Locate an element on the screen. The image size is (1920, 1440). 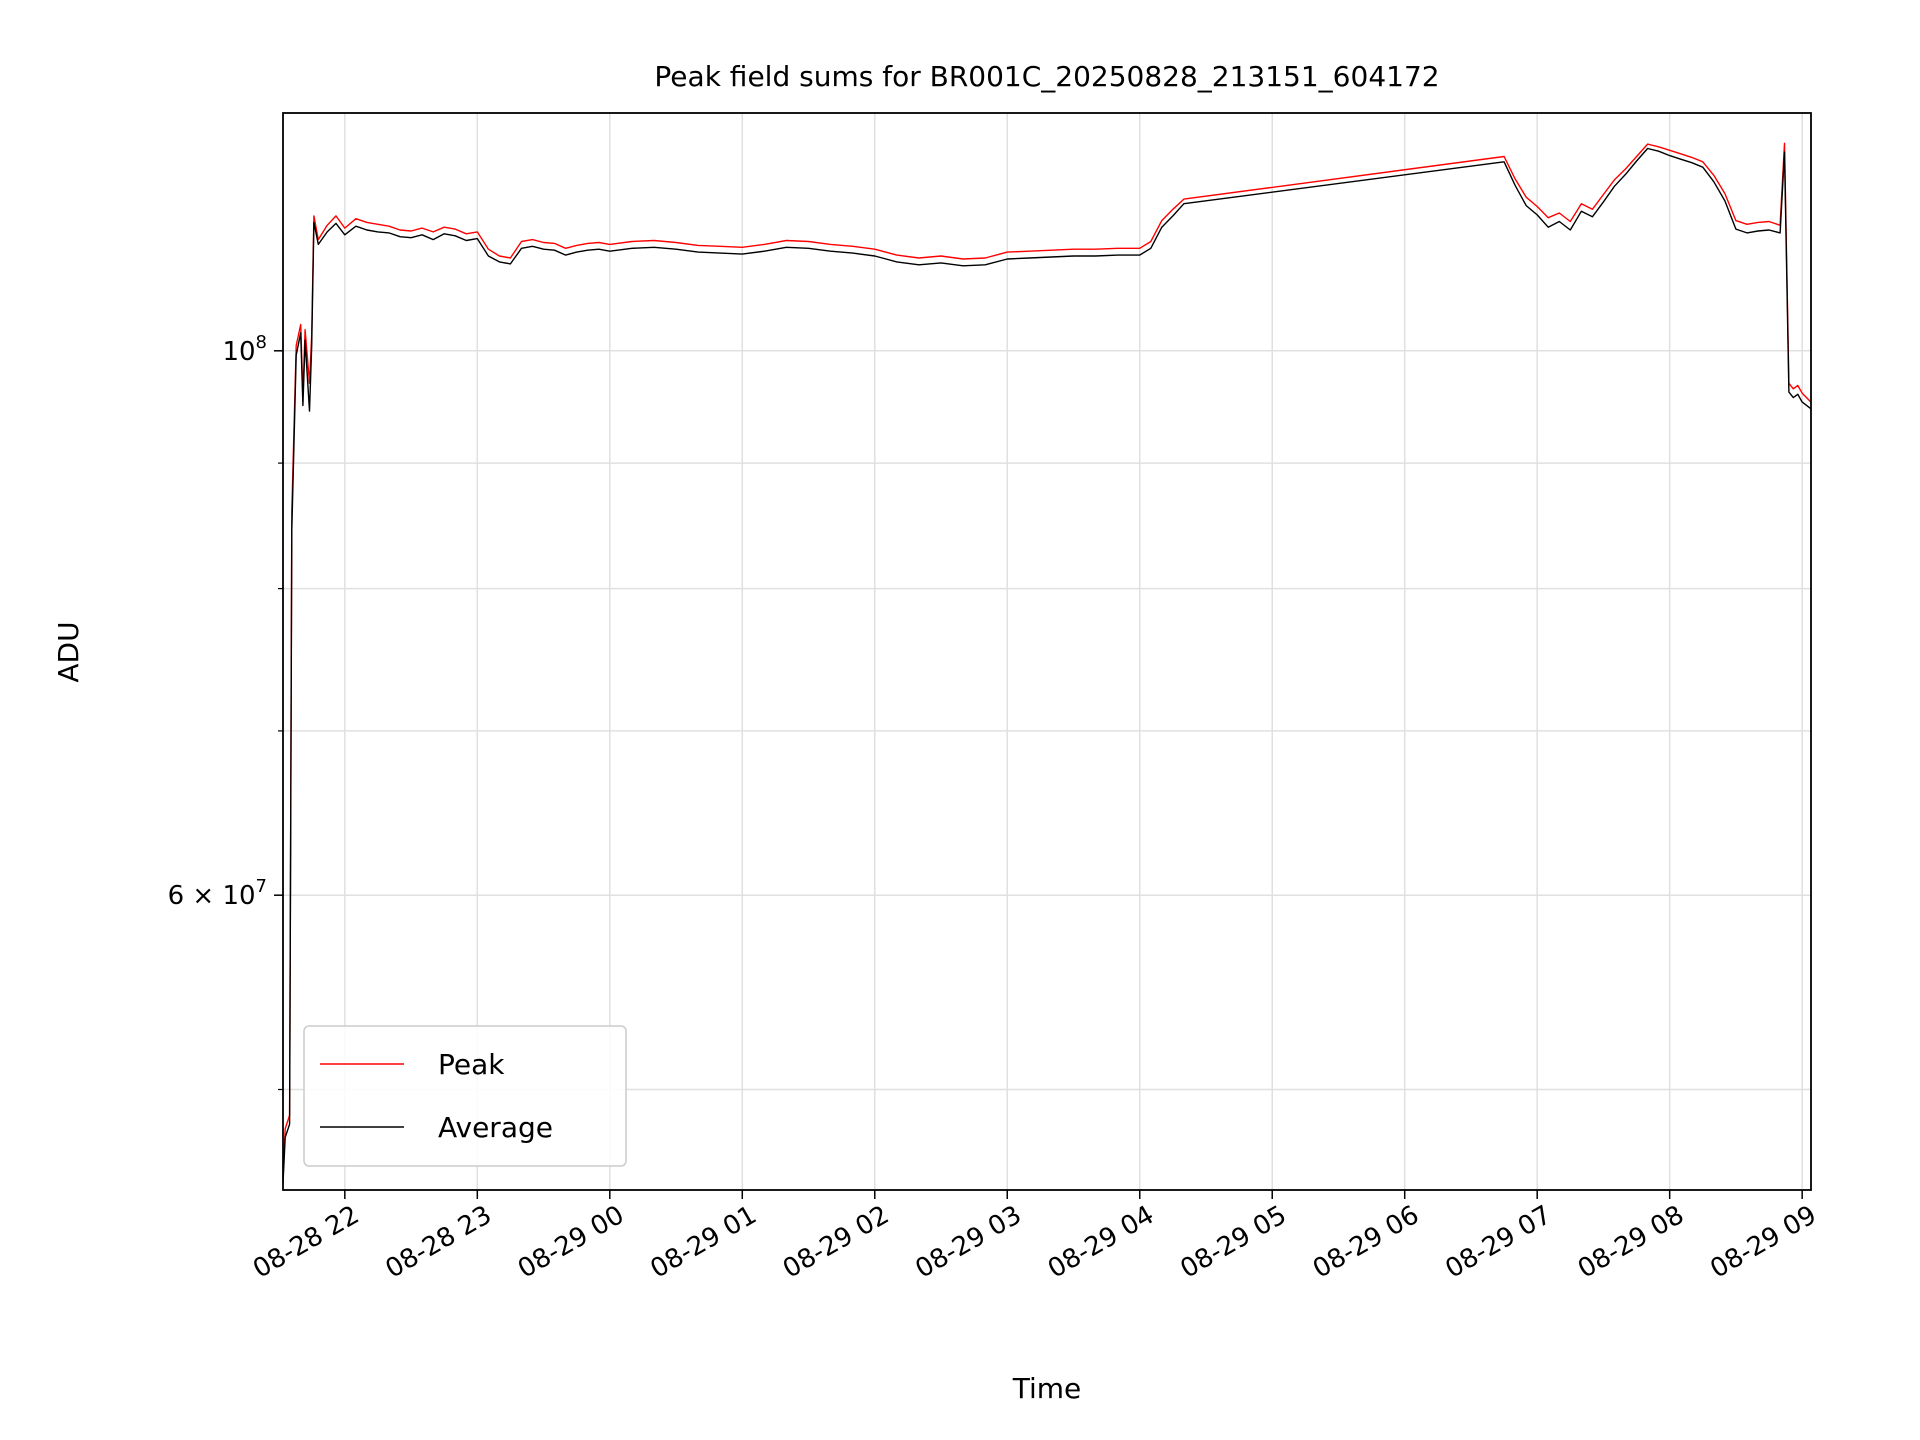
legend-box is located at coordinates (465, 1096).